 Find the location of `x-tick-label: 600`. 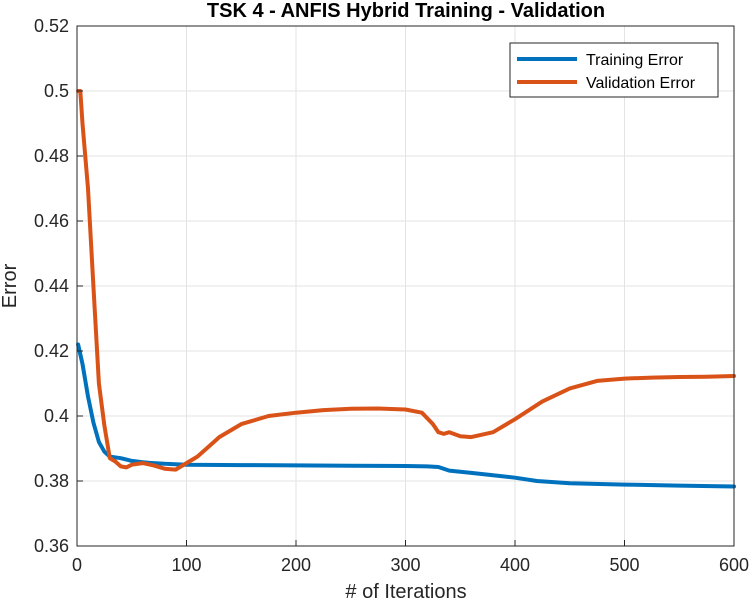

x-tick-label: 600 is located at coordinates (734, 565).